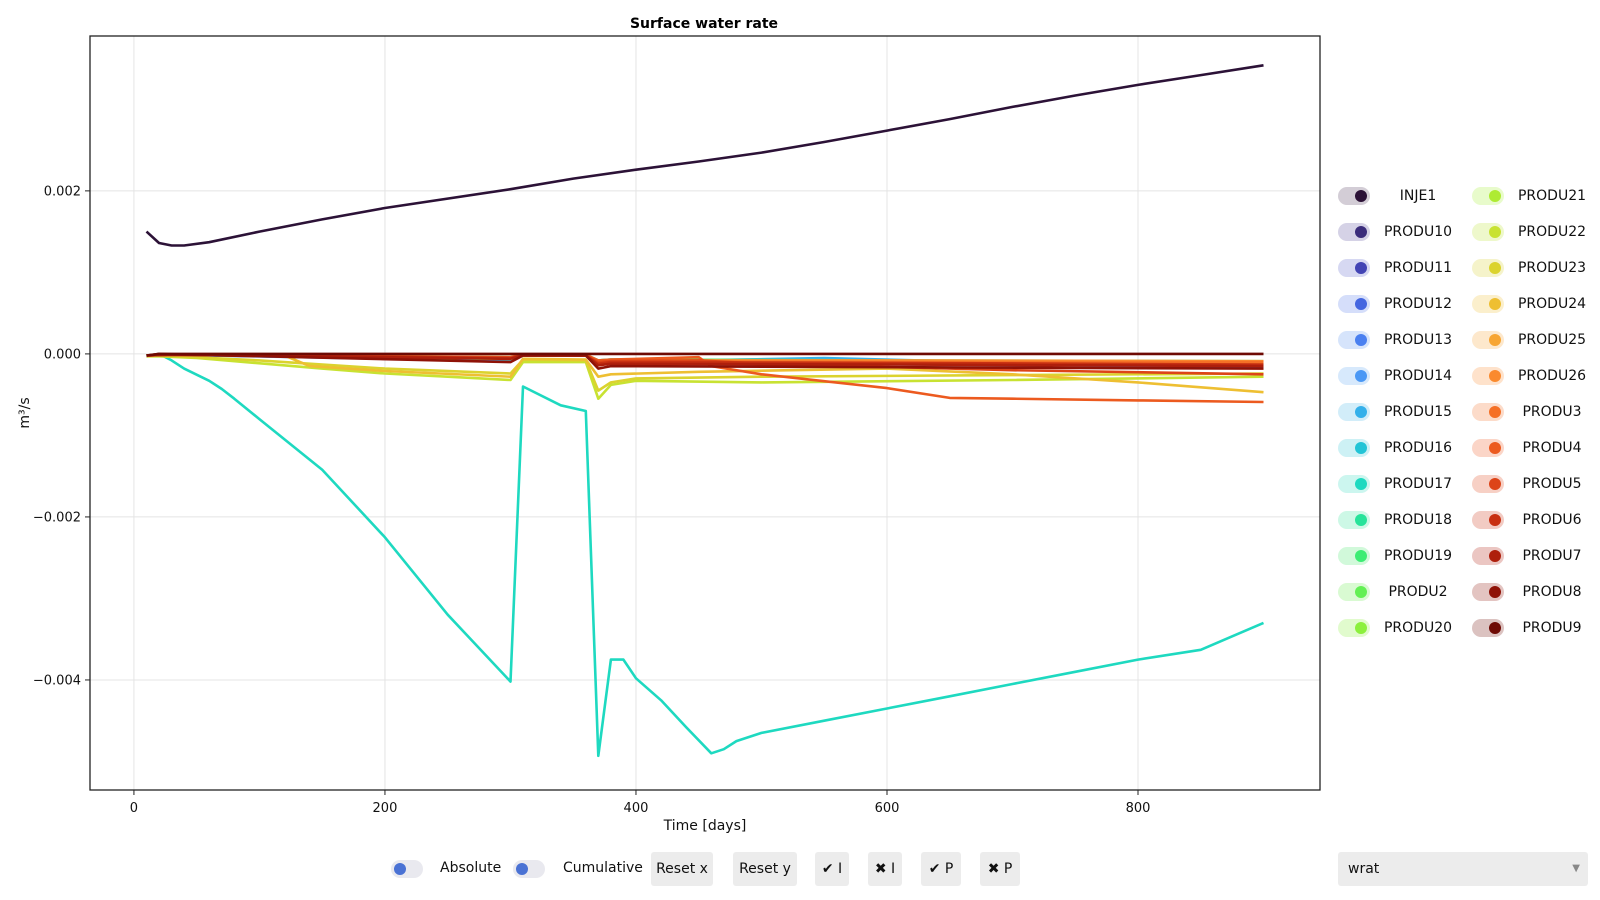  What do you see at coordinates (1401, 304) in the screenshot?
I see `legend-item-produ12: PRODU12` at bounding box center [1401, 304].